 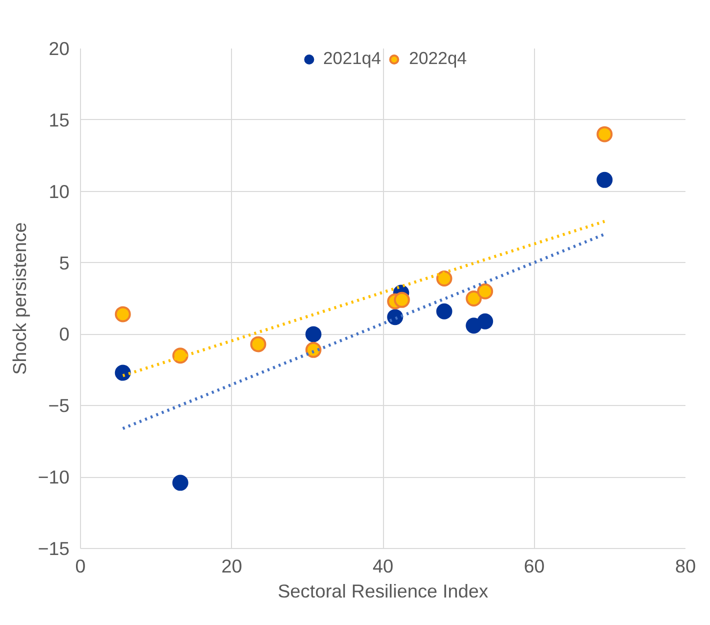 I want to click on y-tick-label: 10, so click(x=59, y=191).